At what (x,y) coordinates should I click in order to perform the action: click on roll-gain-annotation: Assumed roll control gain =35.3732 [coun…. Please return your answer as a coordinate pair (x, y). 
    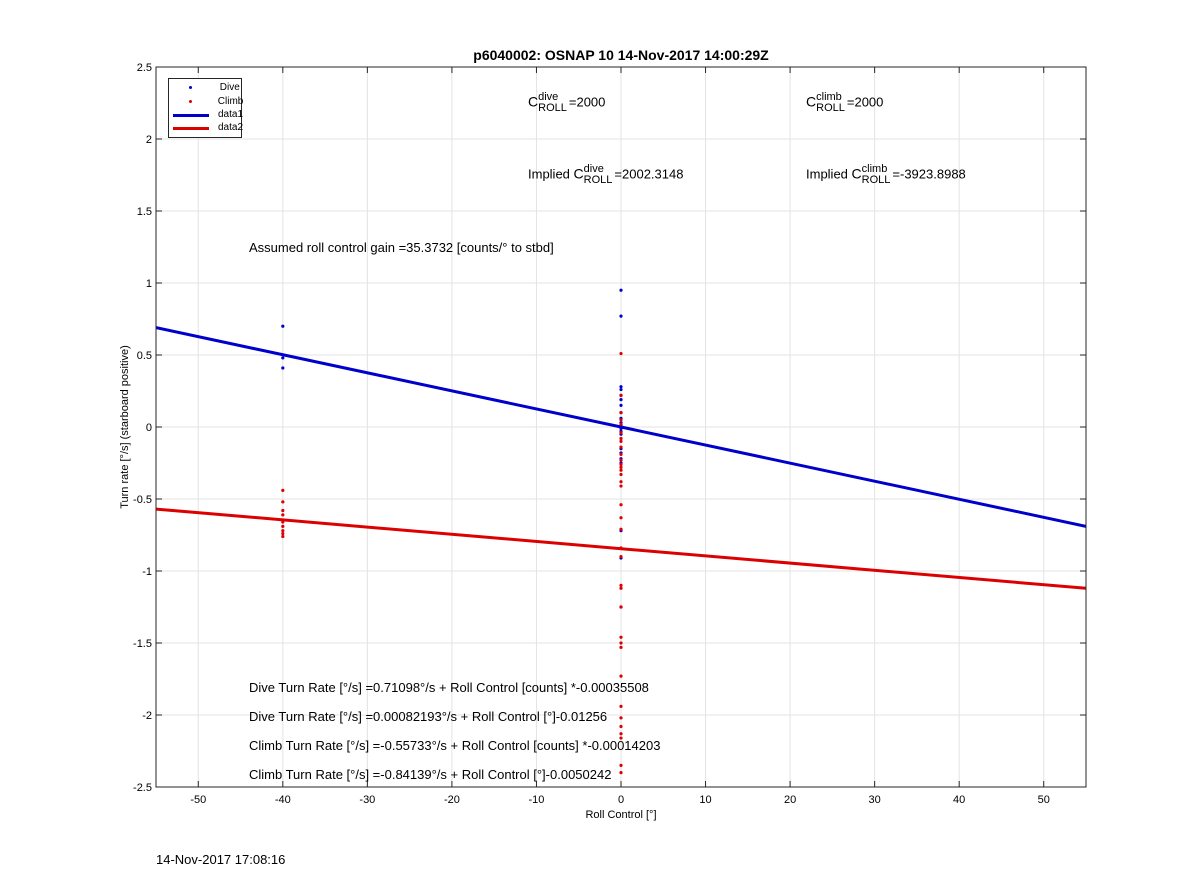
    Looking at the image, I should click on (401, 247).